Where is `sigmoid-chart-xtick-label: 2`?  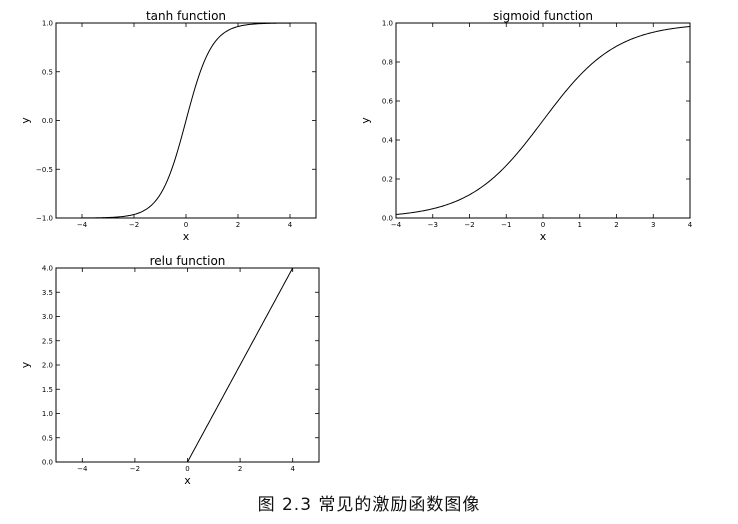
sigmoid-chart-xtick-label: 2 is located at coordinates (616, 225).